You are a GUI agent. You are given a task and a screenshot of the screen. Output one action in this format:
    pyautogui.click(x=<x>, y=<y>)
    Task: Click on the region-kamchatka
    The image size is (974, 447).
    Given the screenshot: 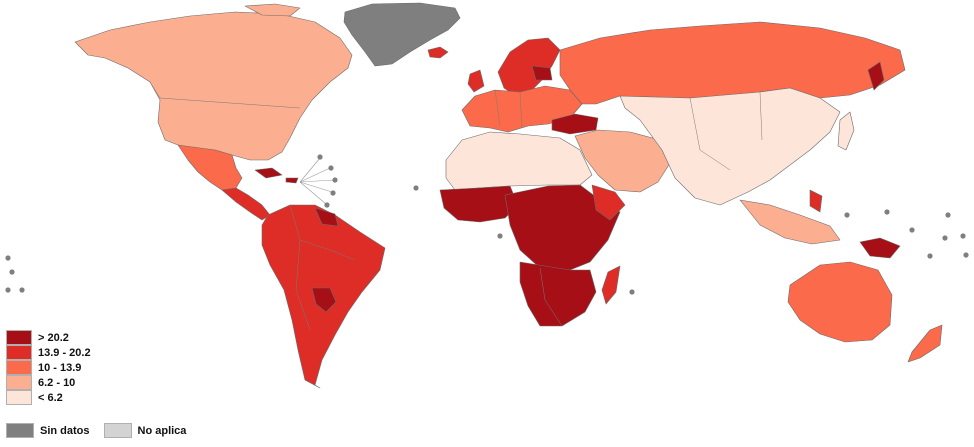 What is the action you would take?
    pyautogui.click(x=876, y=76)
    